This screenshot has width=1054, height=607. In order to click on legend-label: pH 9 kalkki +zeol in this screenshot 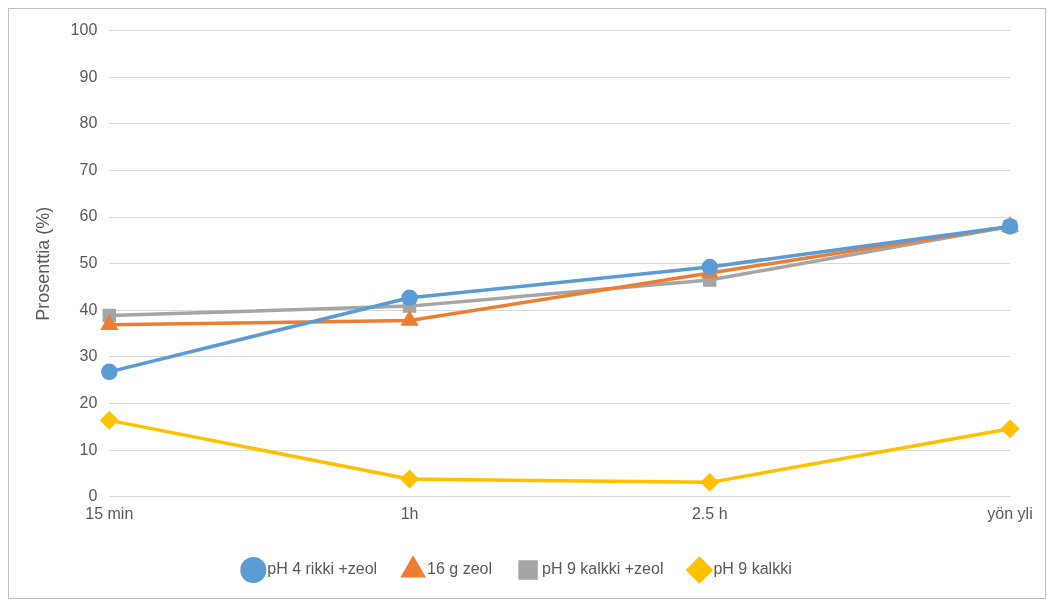, I will do `click(603, 569)`.